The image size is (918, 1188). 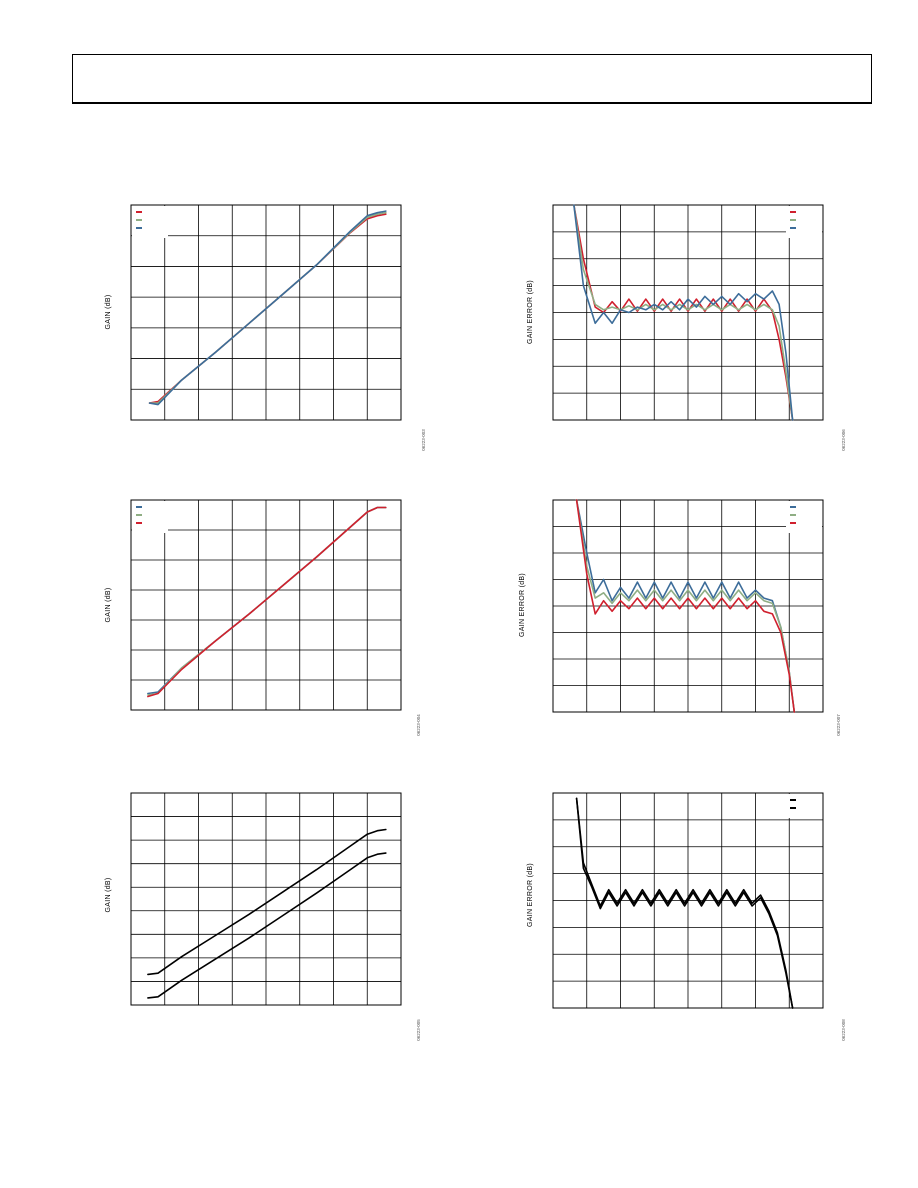 I want to click on chart-gain-1: GAIN (dB) 06223-003, so click(x=265, y=327).